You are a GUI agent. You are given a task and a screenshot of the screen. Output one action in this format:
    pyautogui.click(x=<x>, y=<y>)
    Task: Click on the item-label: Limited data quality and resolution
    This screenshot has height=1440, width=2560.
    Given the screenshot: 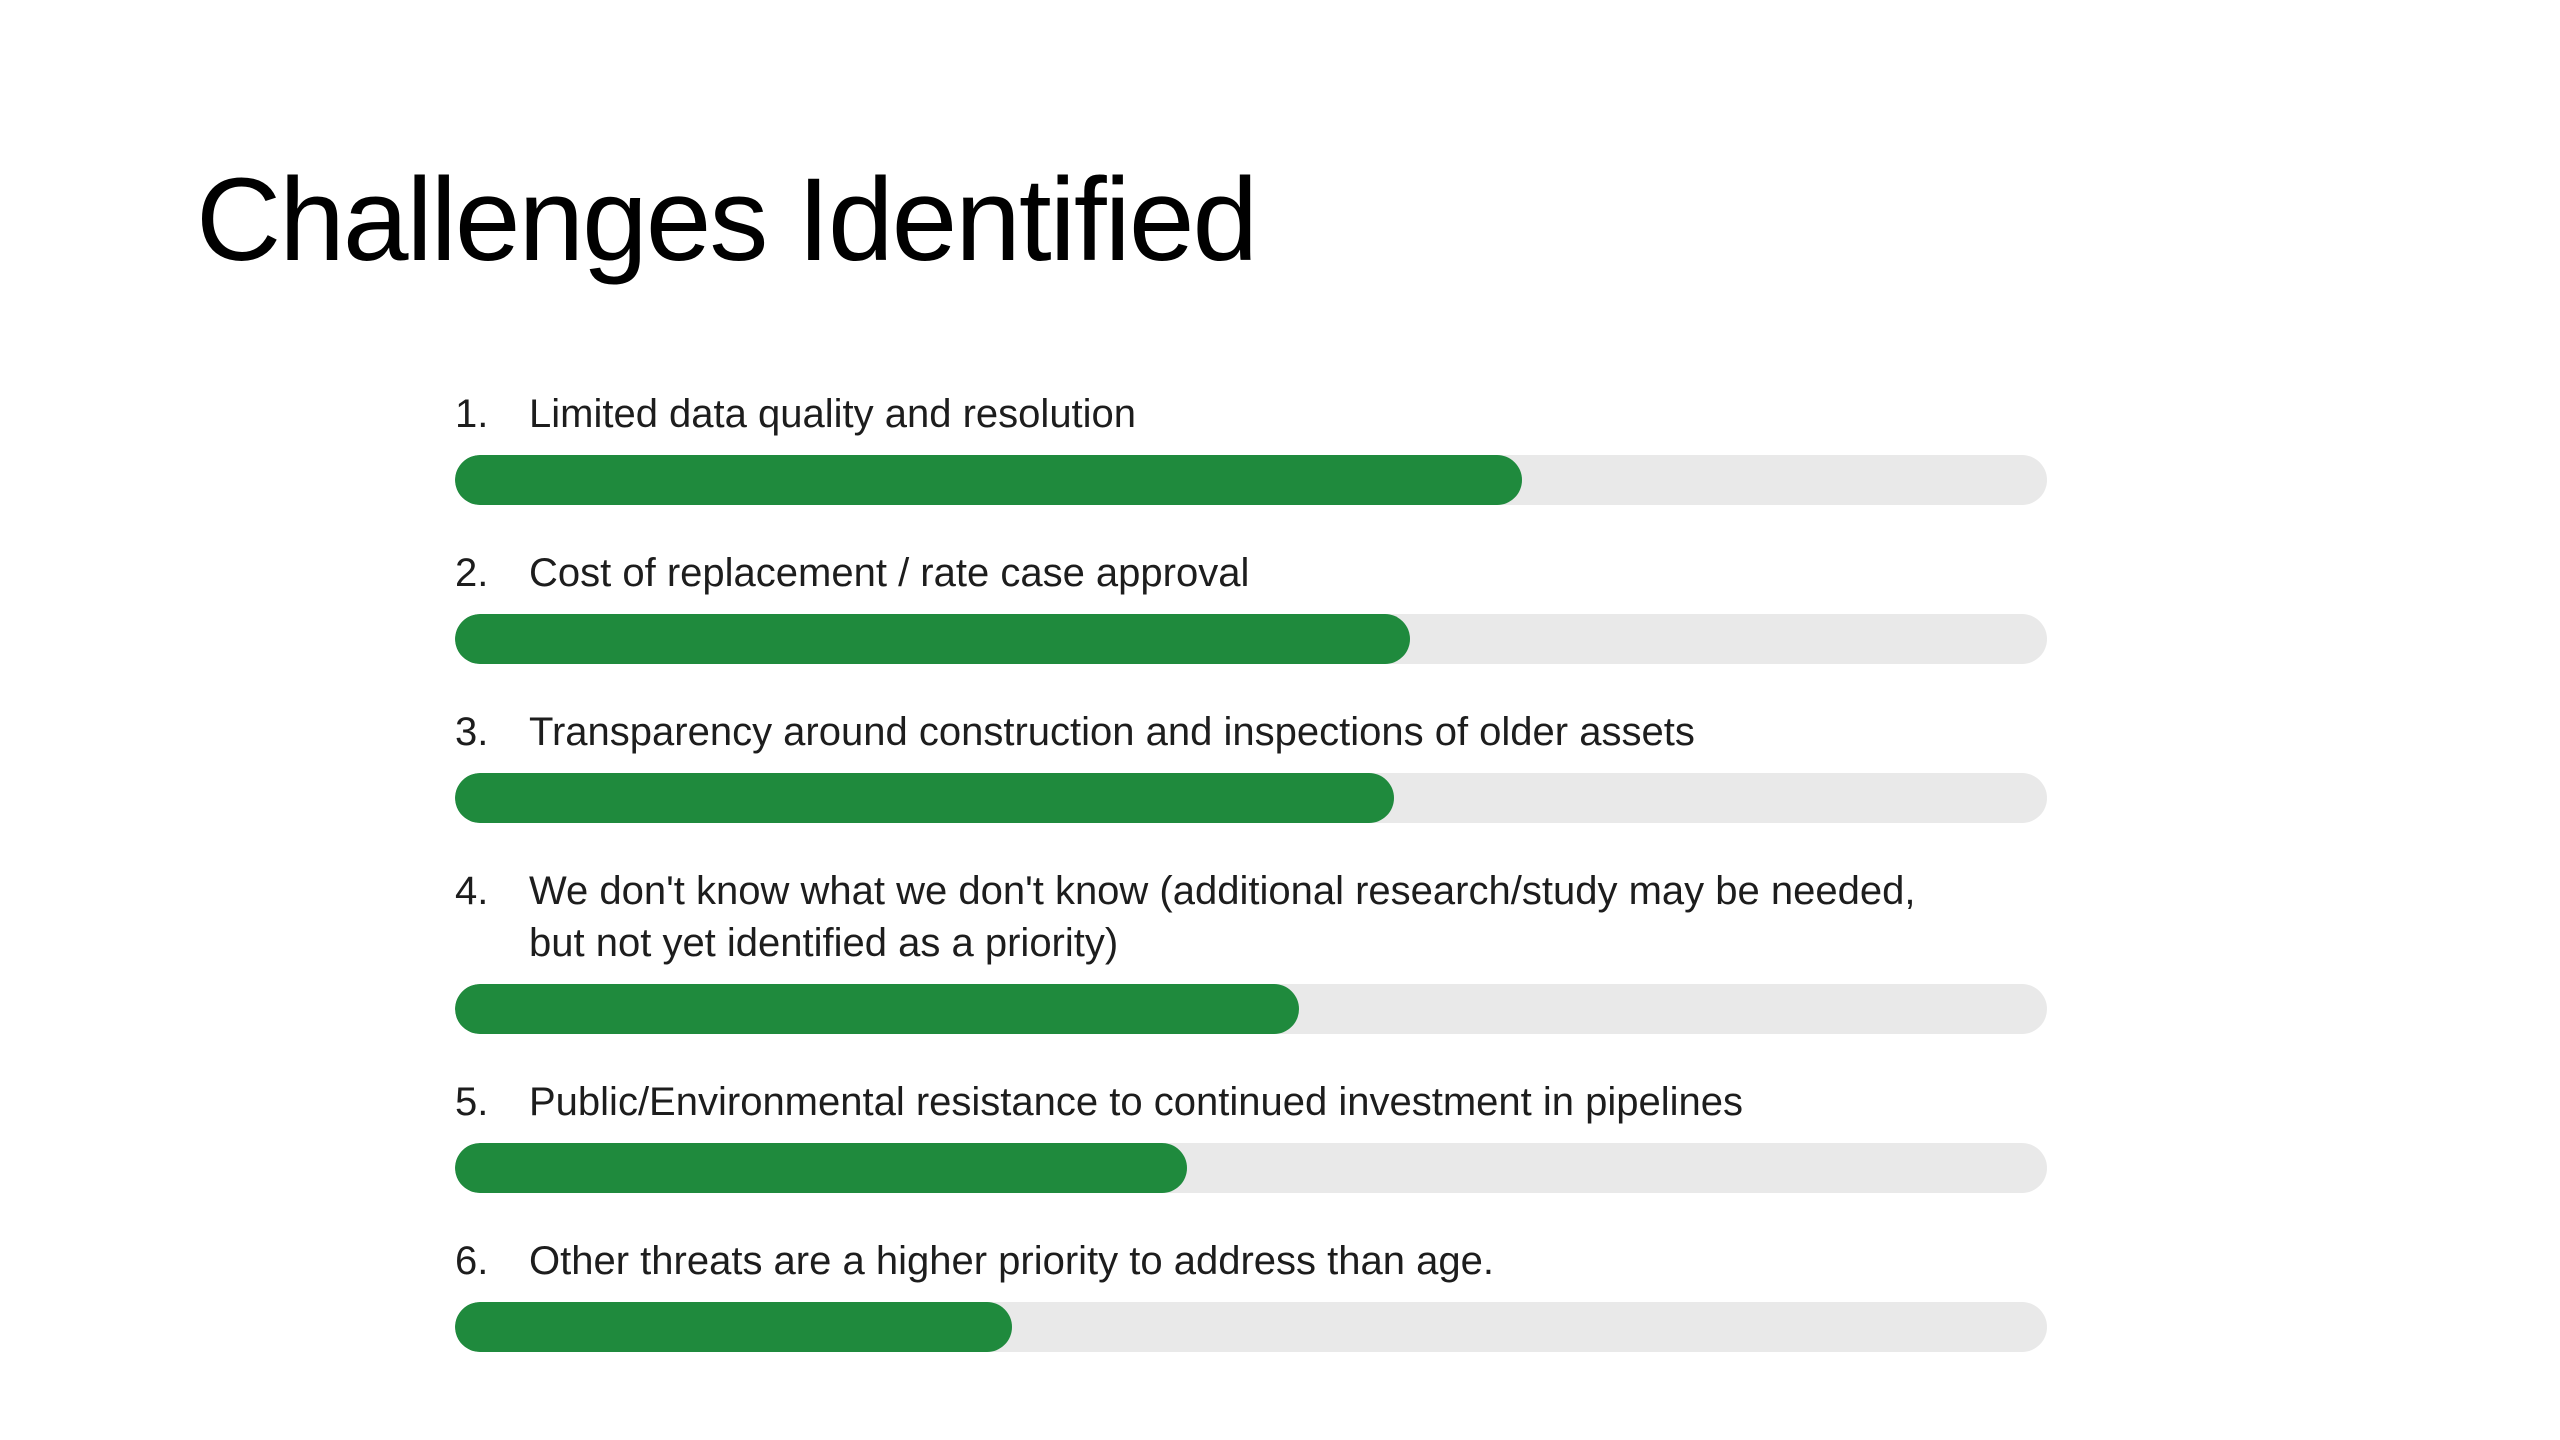 What is the action you would take?
    pyautogui.click(x=833, y=414)
    